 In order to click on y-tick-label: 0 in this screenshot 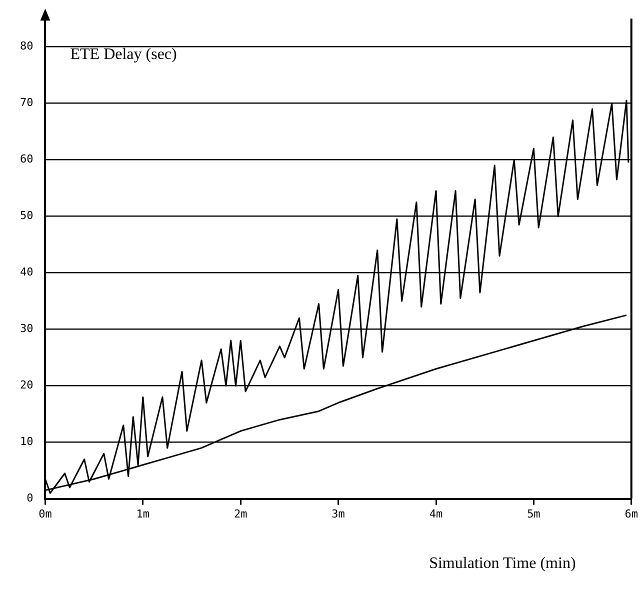, I will do `click(30, 498)`.